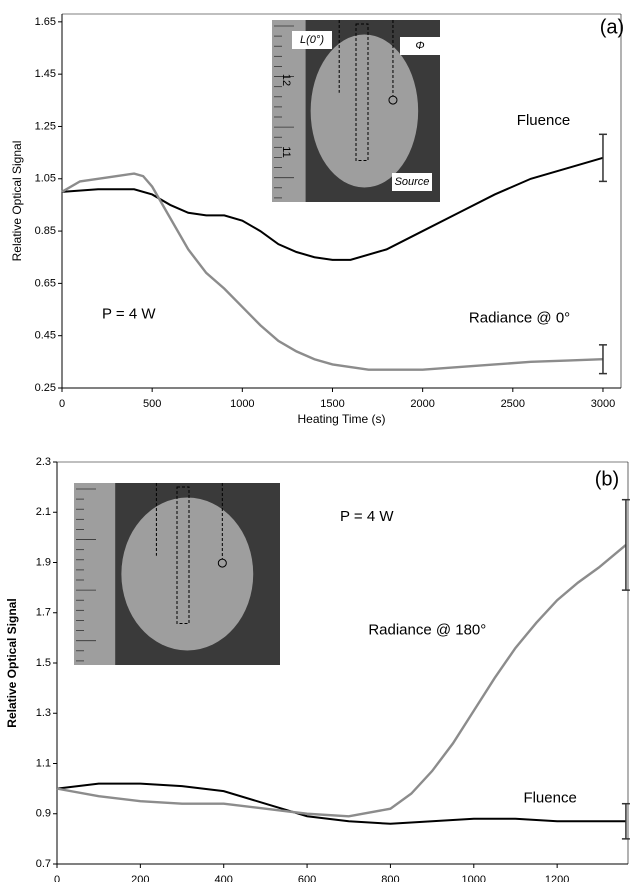  Describe the element at coordinates (43, 763) in the screenshot. I see `y-tick-label: 1.1` at that location.